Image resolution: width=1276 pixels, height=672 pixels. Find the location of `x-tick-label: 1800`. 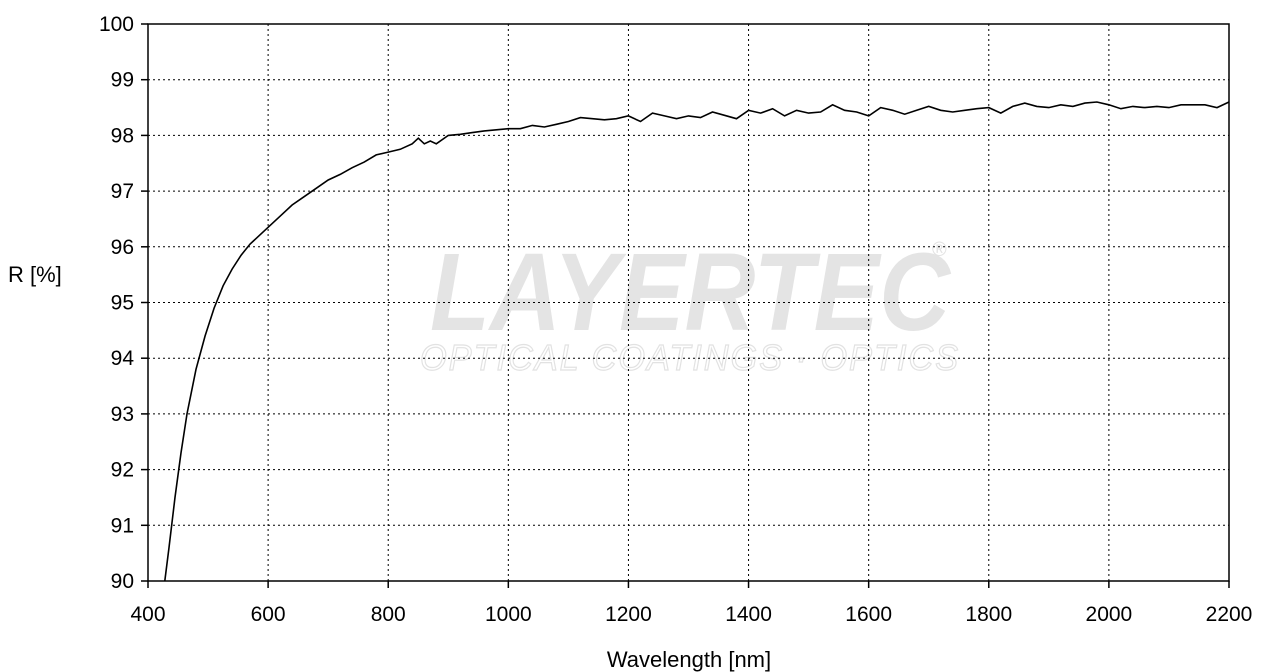

x-tick-label: 1800 is located at coordinates (988, 614).